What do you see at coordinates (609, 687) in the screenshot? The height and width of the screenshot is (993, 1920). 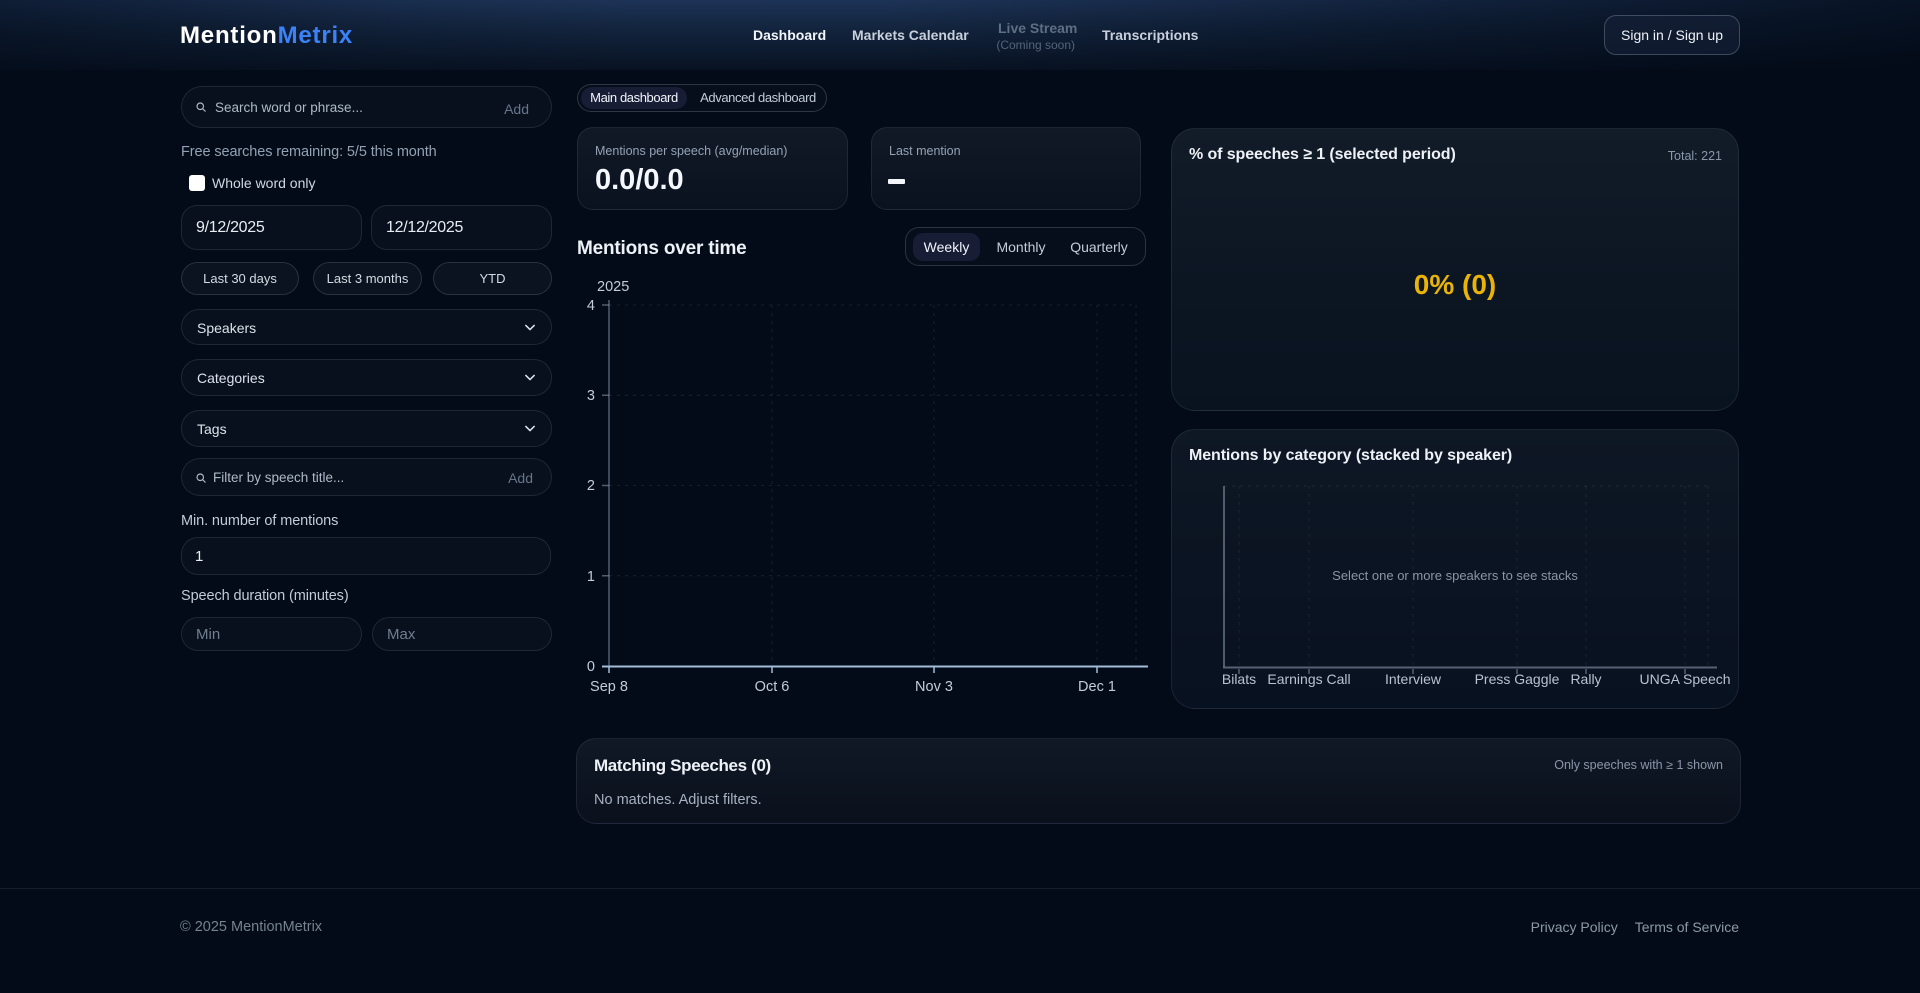 I see `svg-text: Sep 8` at bounding box center [609, 687].